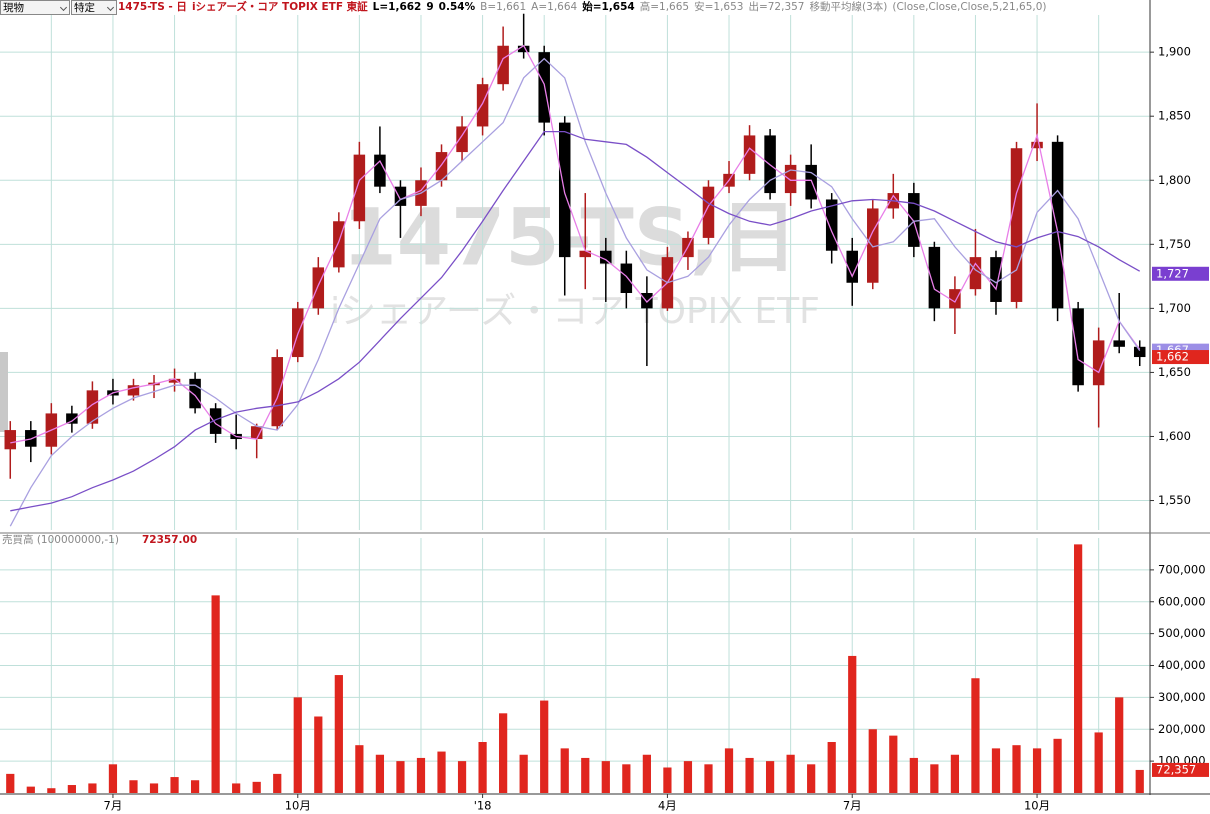 The height and width of the screenshot is (814, 1210). I want to click on pane-value: 72357.00, so click(169, 540).